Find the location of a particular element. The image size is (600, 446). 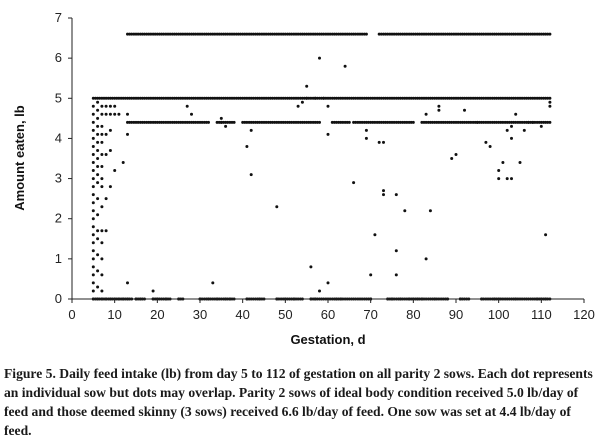

x-ticks: 0 10 20 30 40 50 60 70 80 90 100 110 120 is located at coordinates (331, 310).